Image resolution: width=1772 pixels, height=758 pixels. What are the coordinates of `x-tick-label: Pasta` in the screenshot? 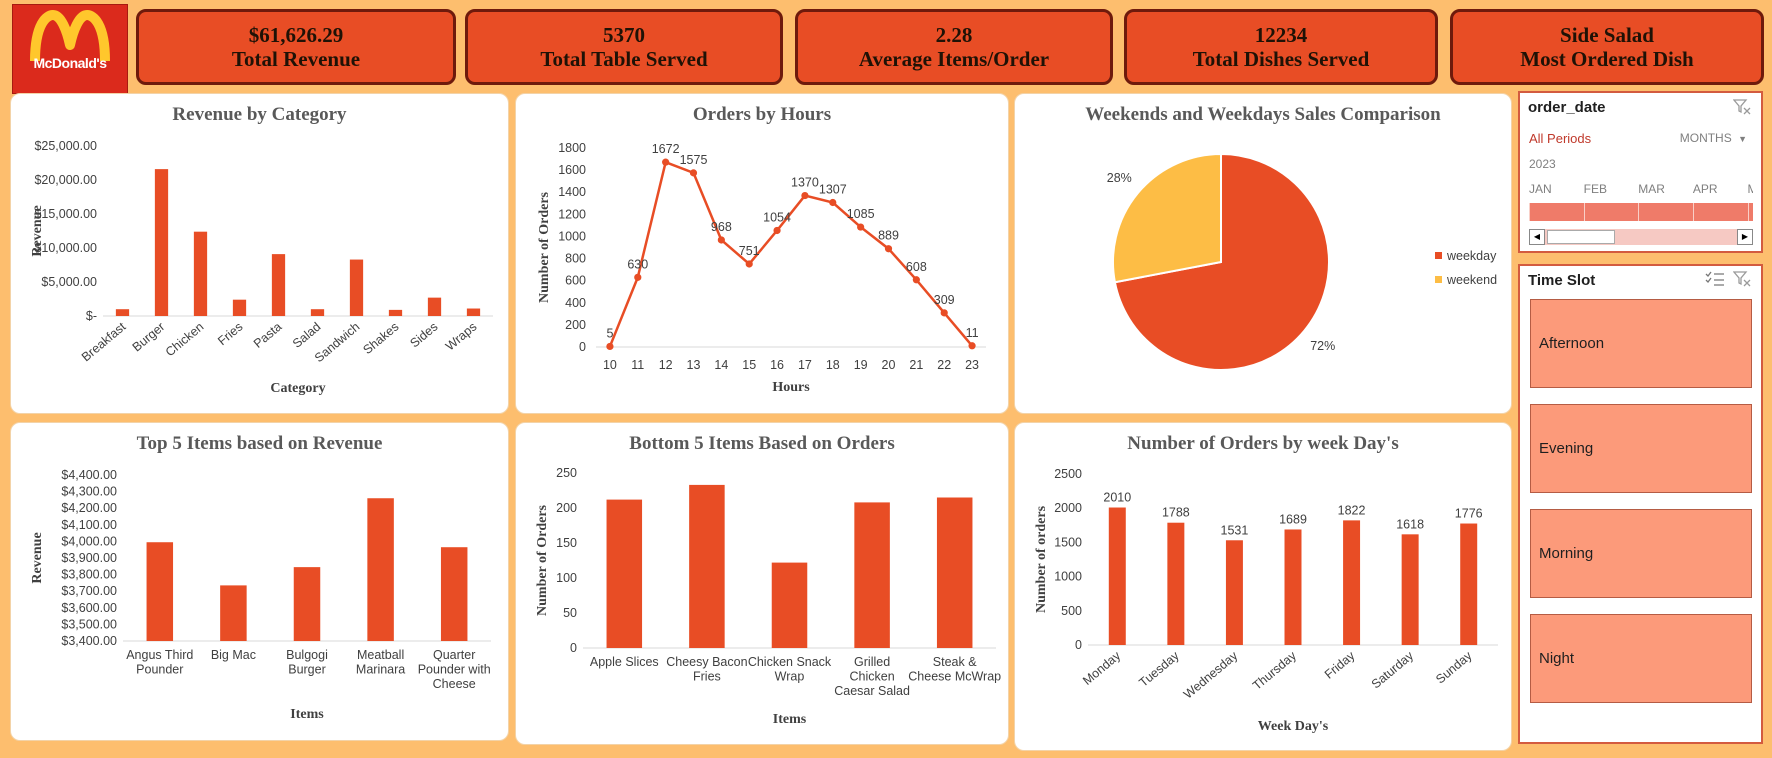 It's located at (268, 335).